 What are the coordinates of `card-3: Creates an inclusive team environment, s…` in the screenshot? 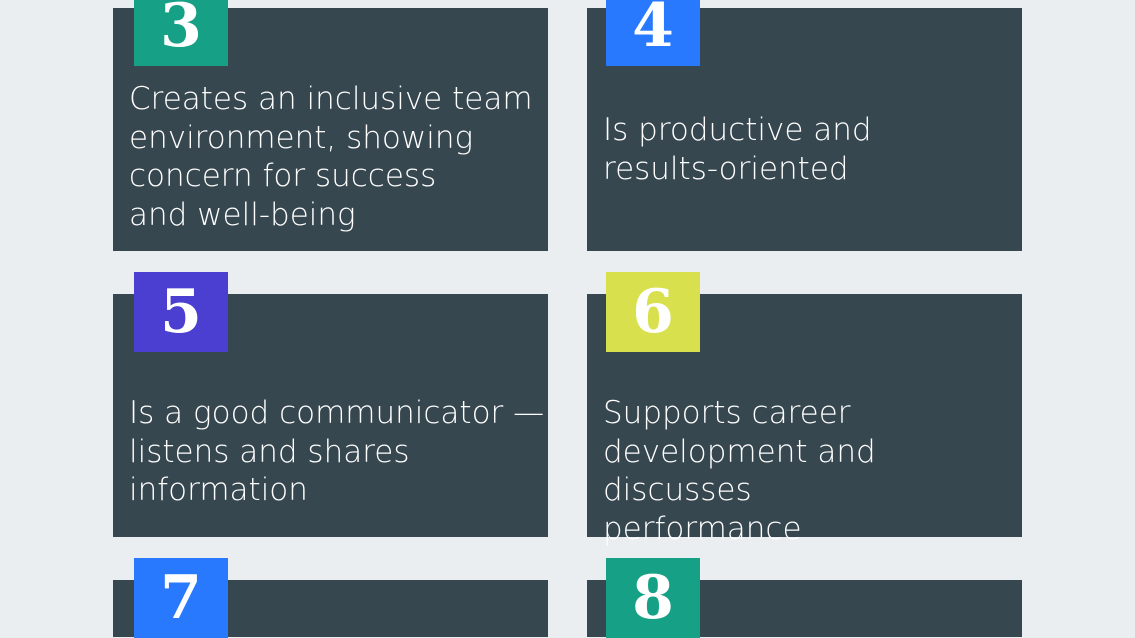 It's located at (330, 129).